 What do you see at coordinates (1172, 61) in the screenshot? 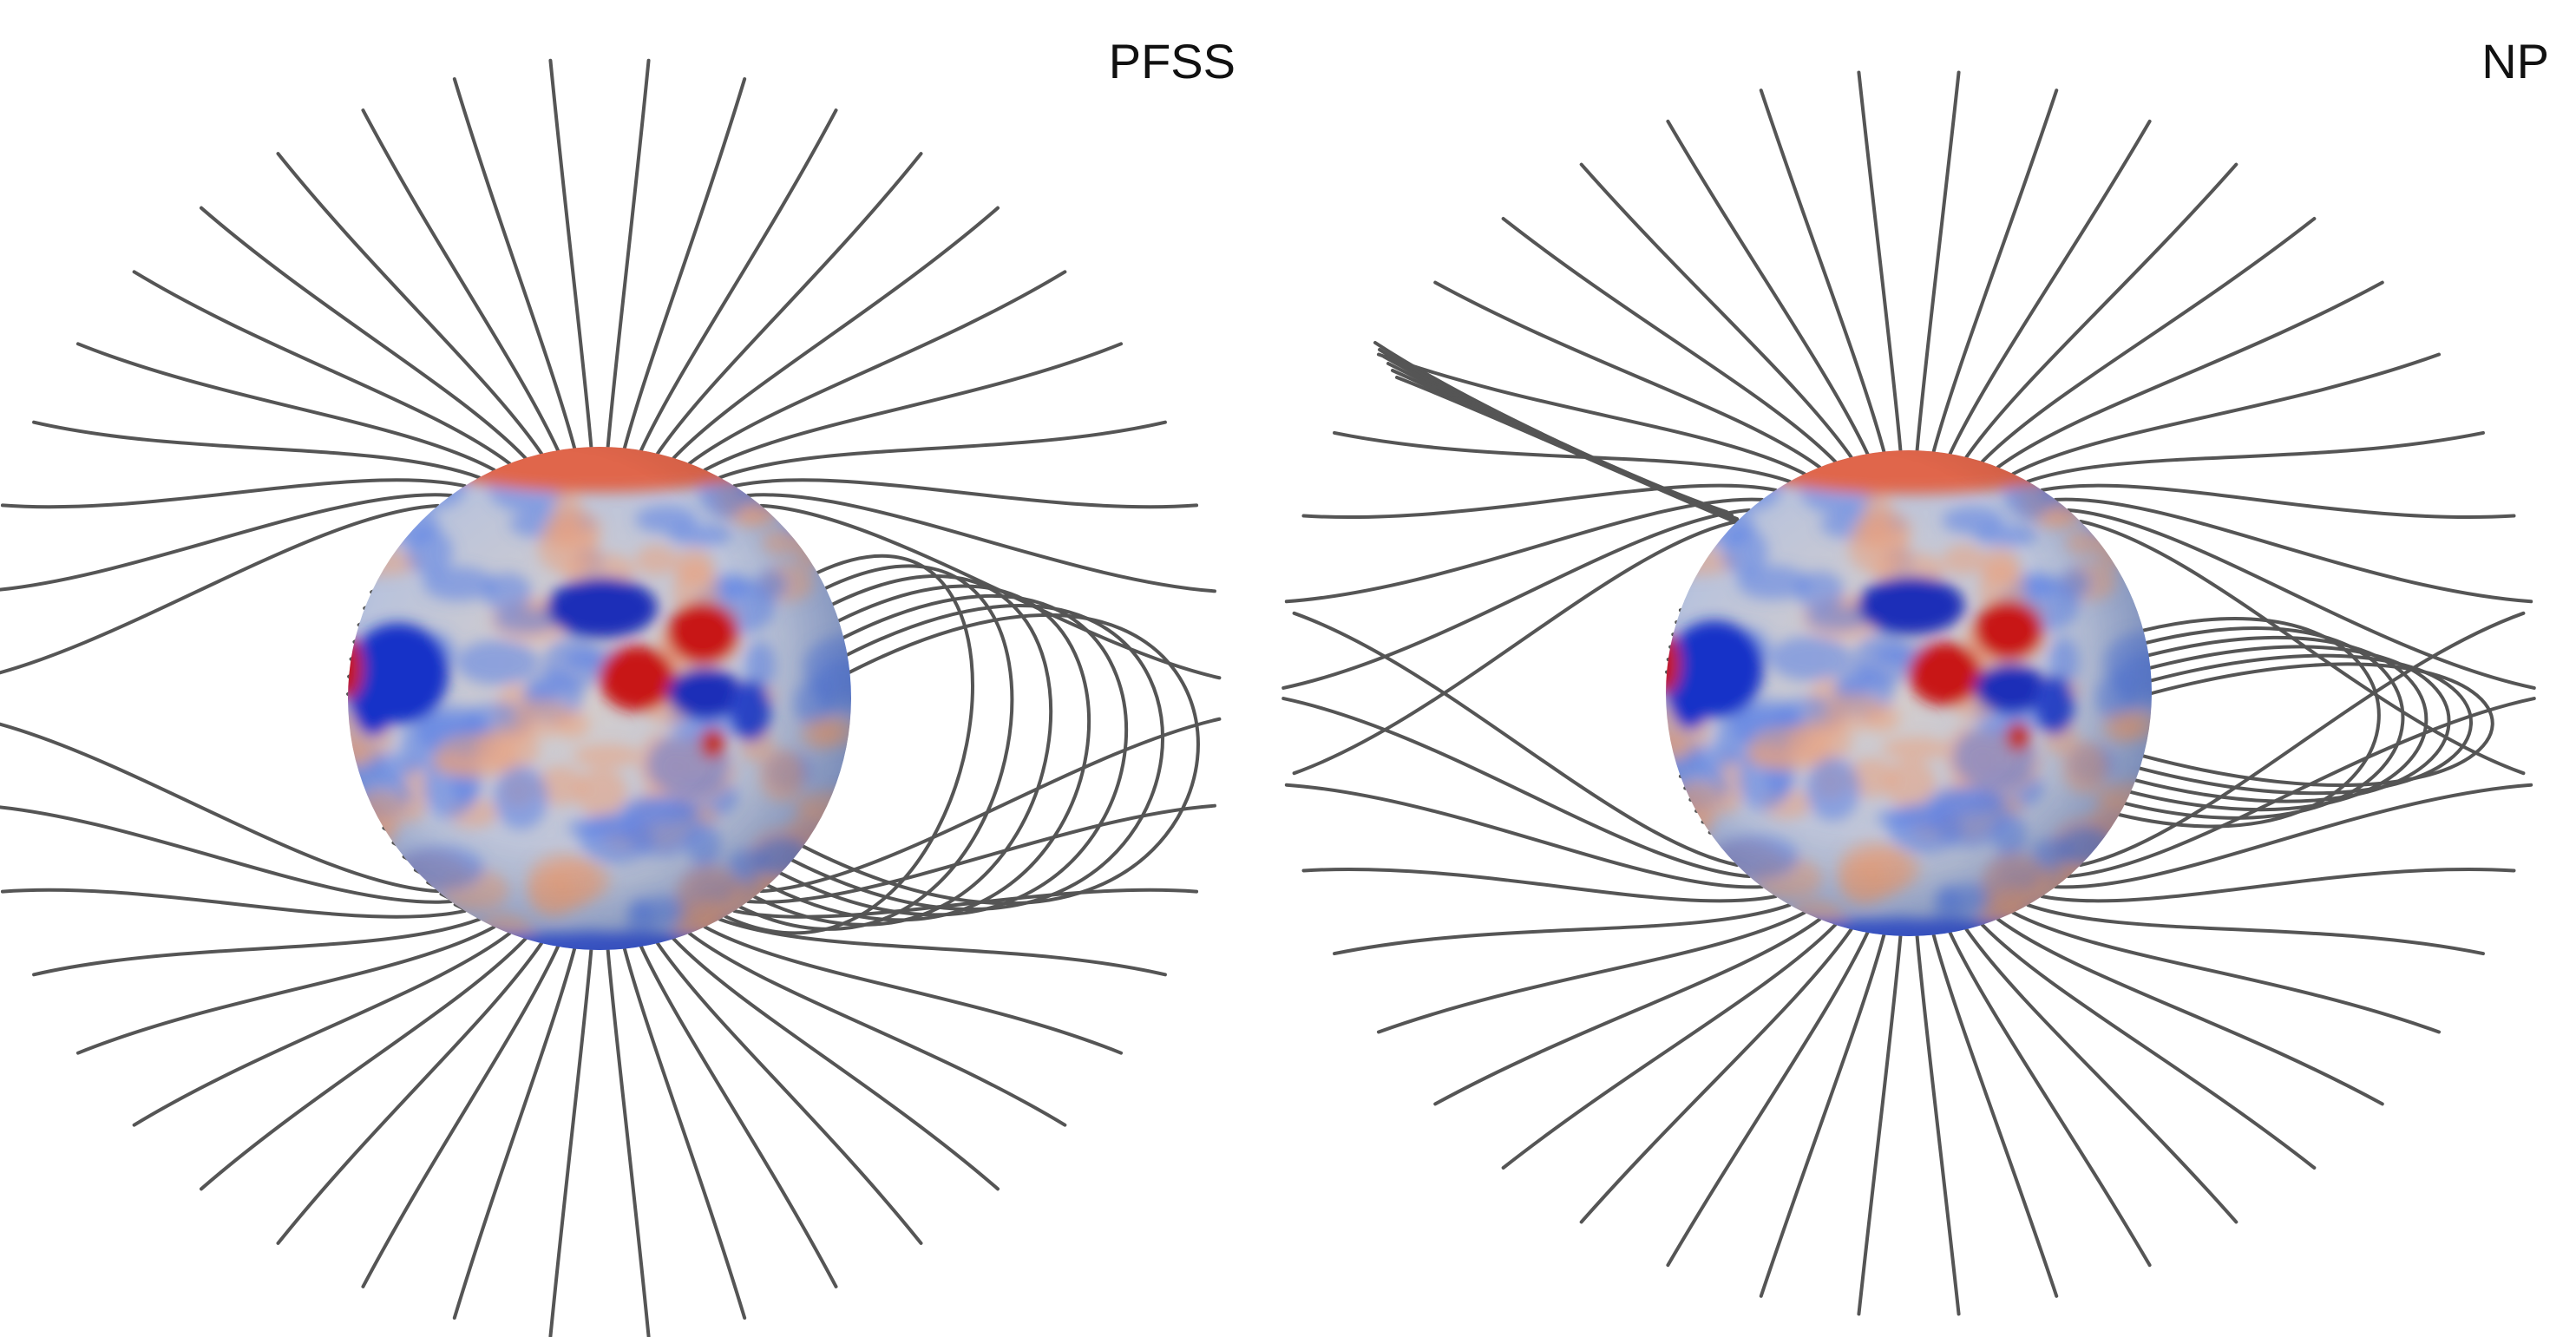
I see `panel-label: PFSS` at bounding box center [1172, 61].